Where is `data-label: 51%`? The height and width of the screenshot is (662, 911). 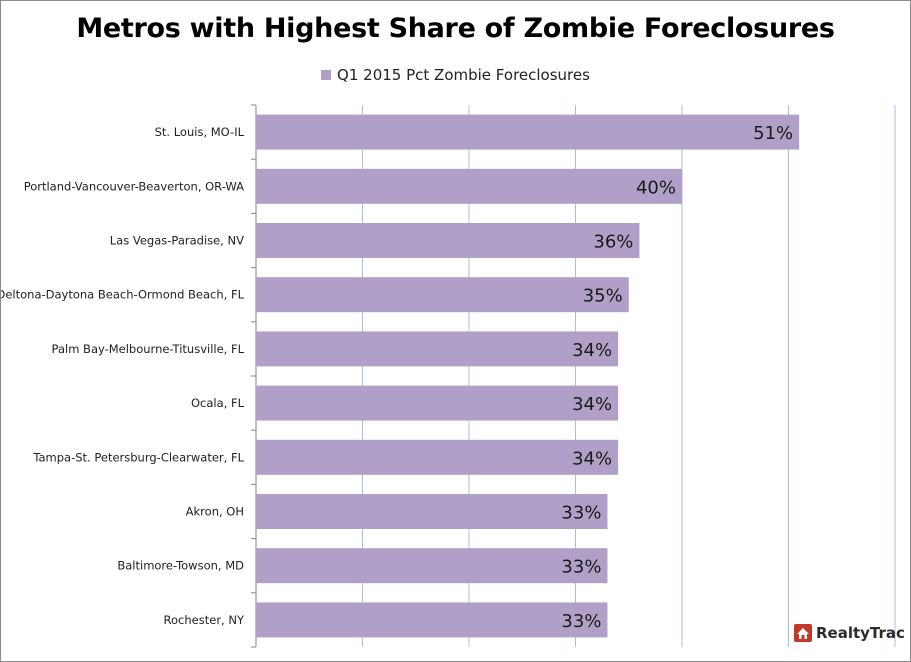 data-label: 51% is located at coordinates (773, 133).